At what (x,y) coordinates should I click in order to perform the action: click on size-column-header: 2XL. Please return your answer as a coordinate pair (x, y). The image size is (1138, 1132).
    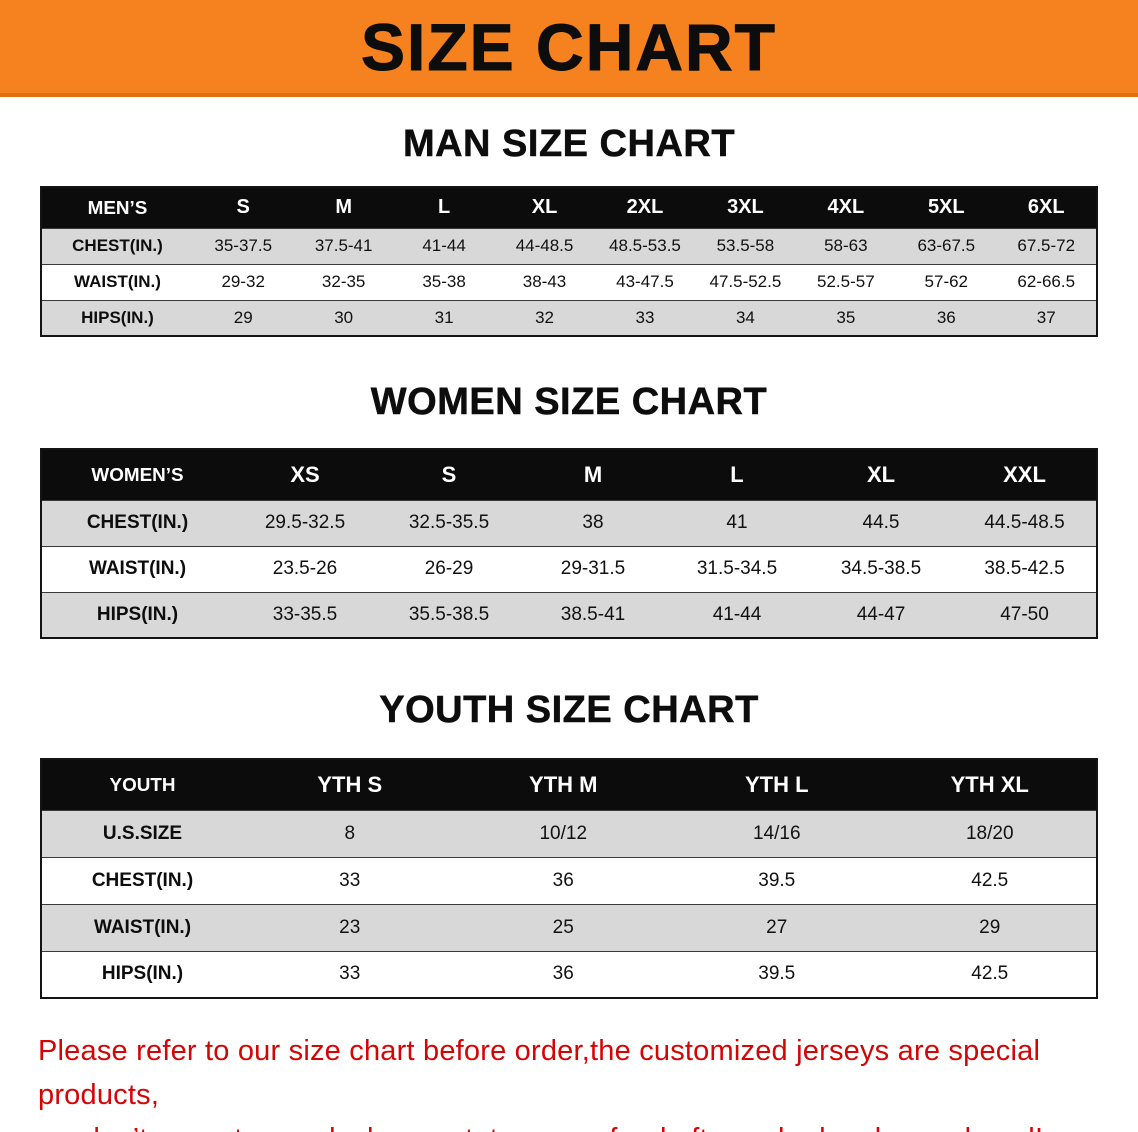
    Looking at the image, I should click on (645, 207).